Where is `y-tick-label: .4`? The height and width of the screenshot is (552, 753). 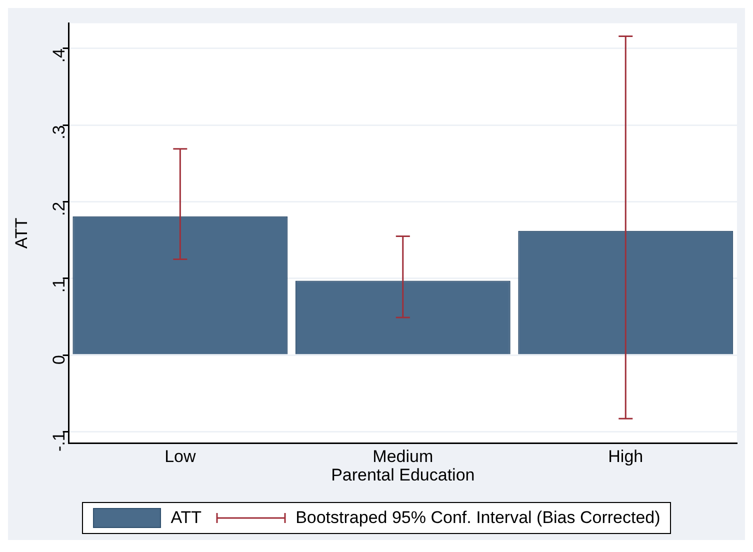
y-tick-label: .4 is located at coordinates (58, 55).